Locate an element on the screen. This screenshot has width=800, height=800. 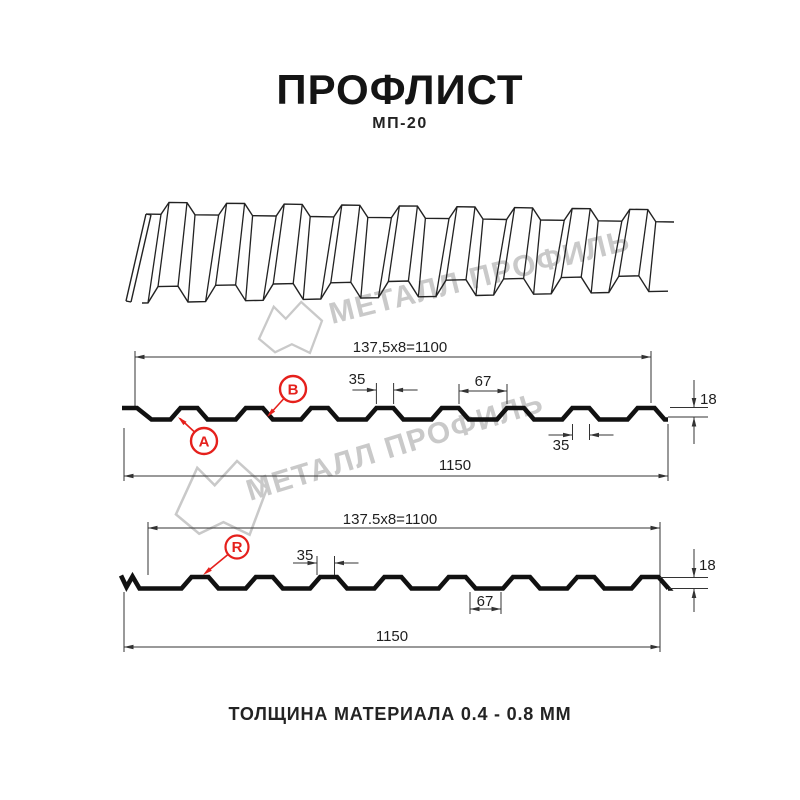
dim-1150-top: 1150 is located at coordinates (455, 465).